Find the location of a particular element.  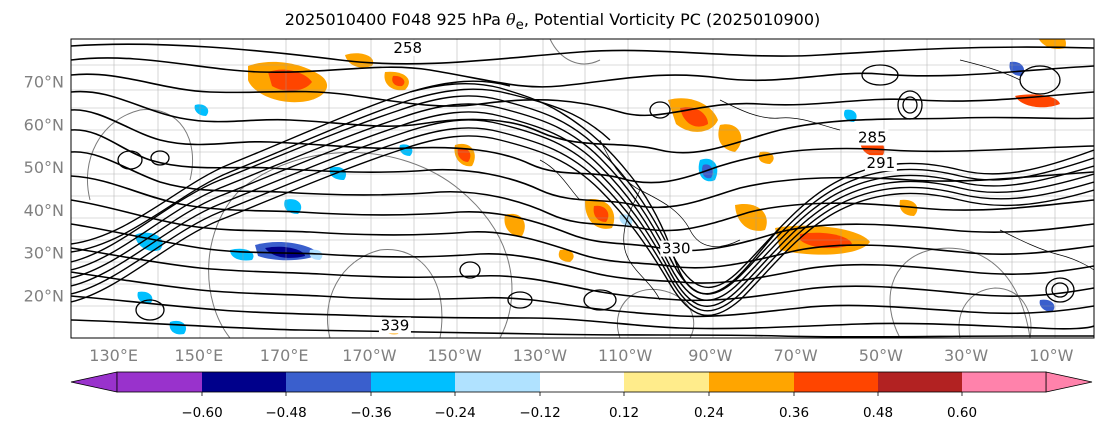

longitude-label: 30°W is located at coordinates (966, 355).